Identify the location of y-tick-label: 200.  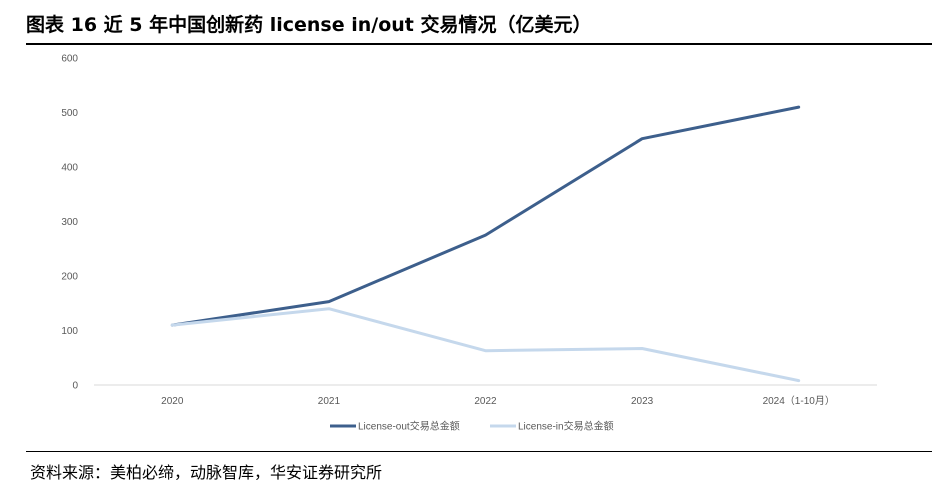
(69, 277).